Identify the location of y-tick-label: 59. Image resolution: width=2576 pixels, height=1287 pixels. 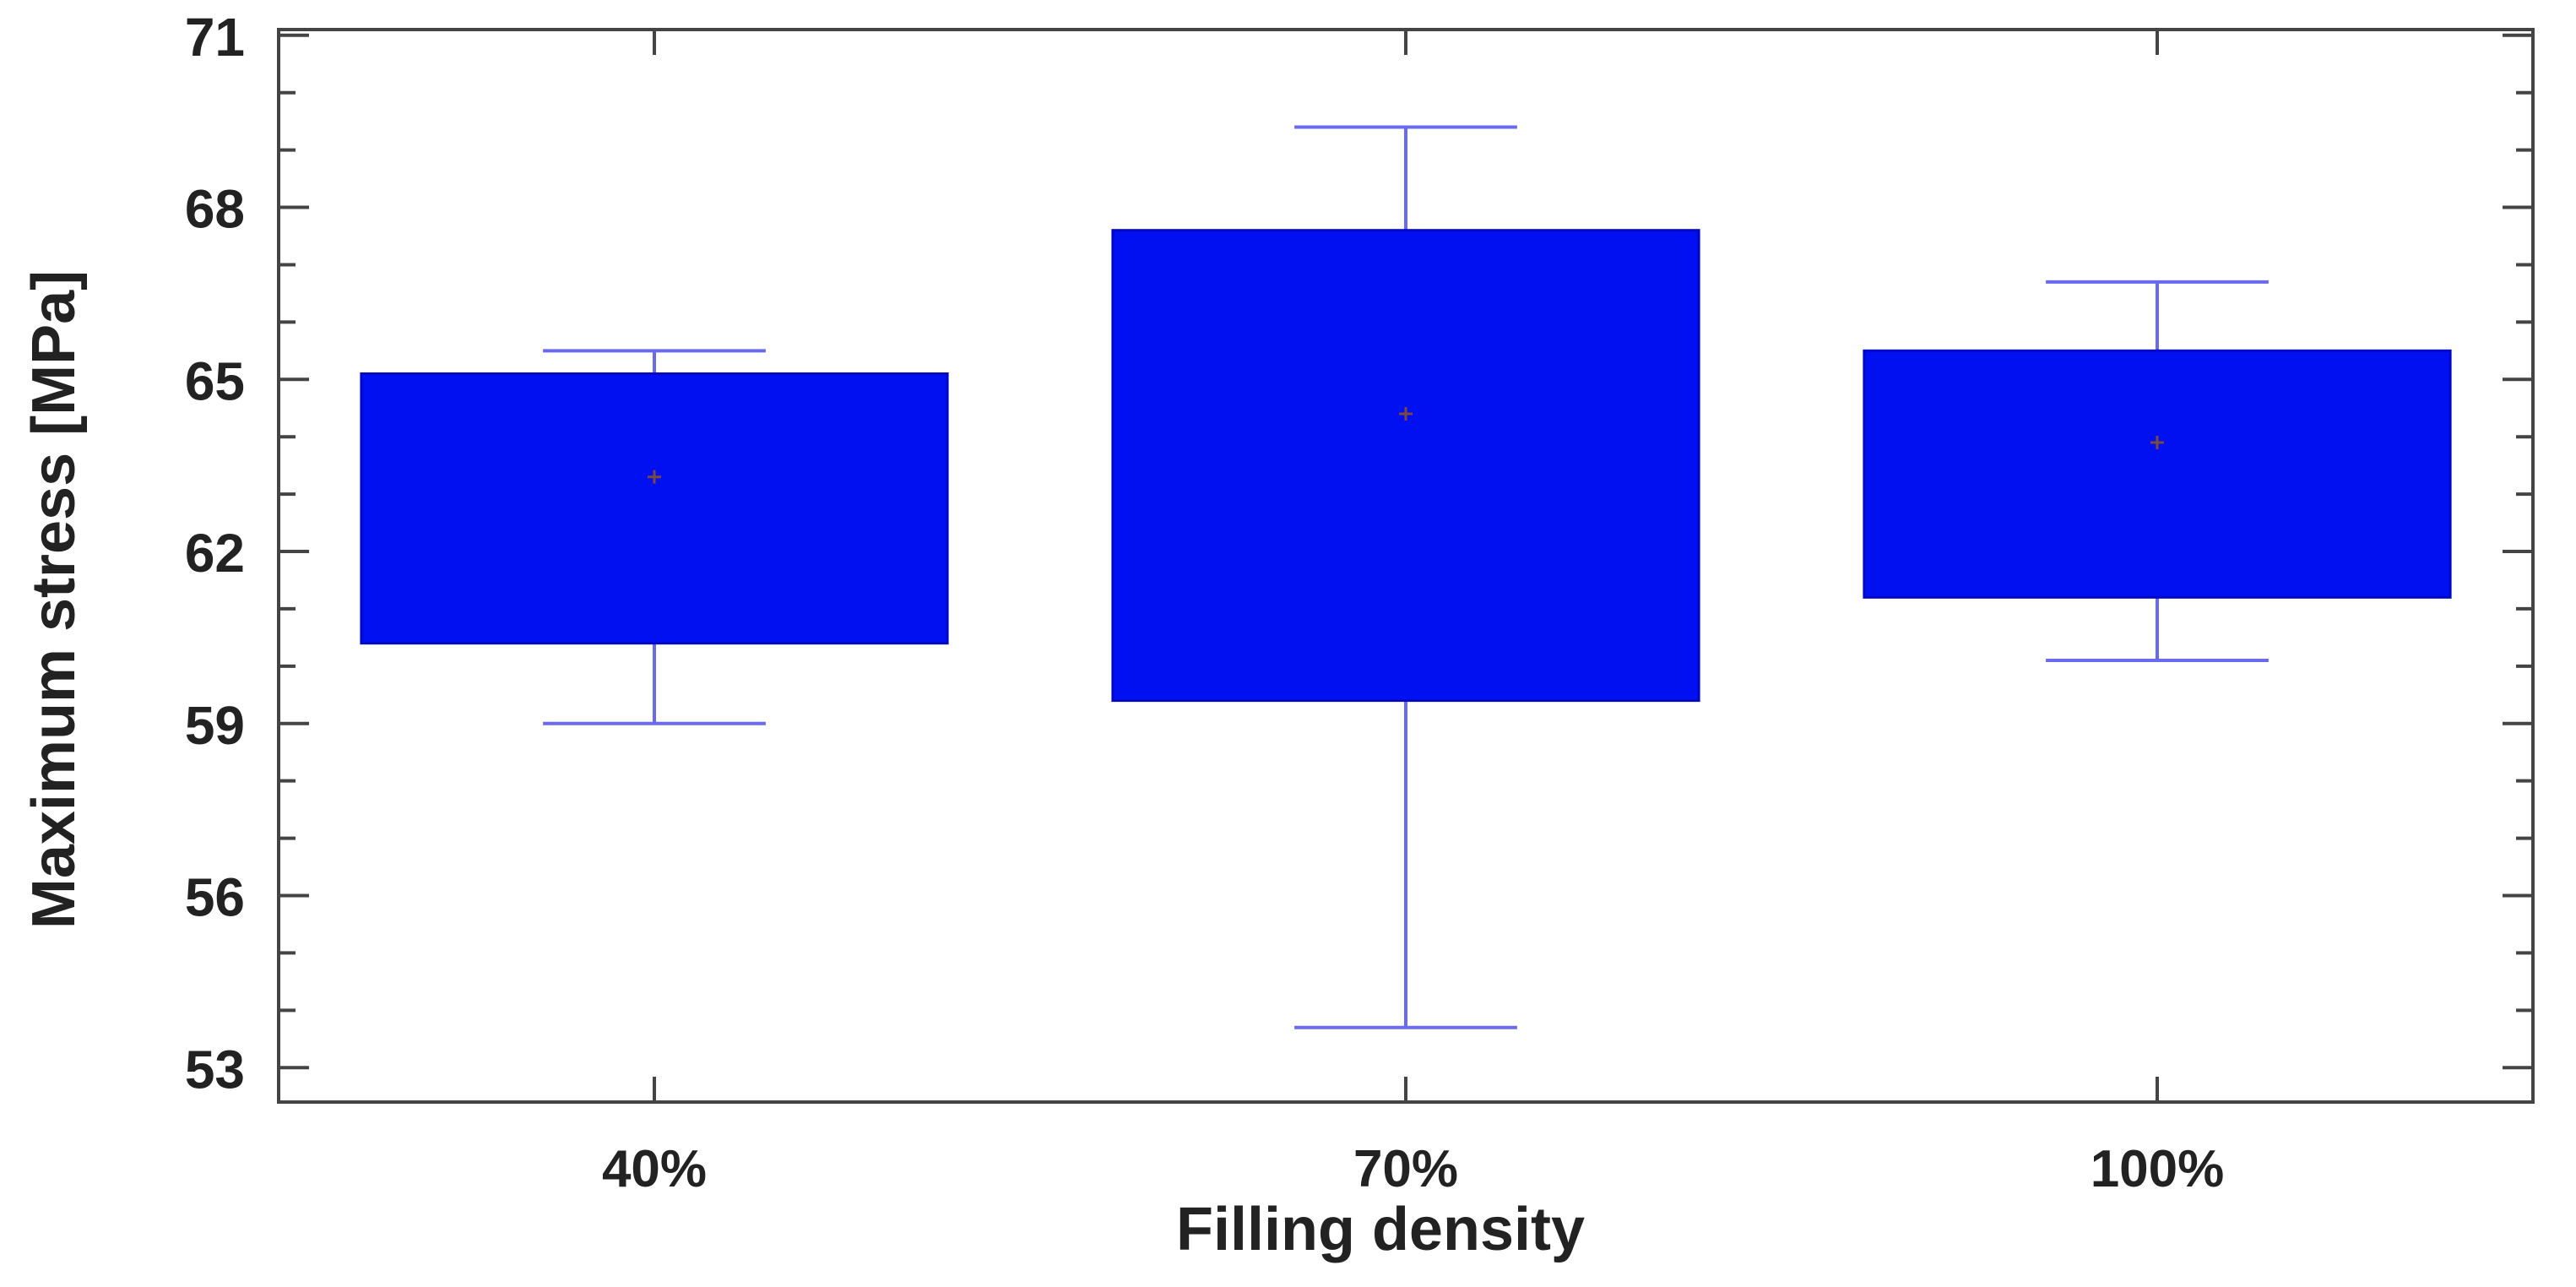
(215, 726).